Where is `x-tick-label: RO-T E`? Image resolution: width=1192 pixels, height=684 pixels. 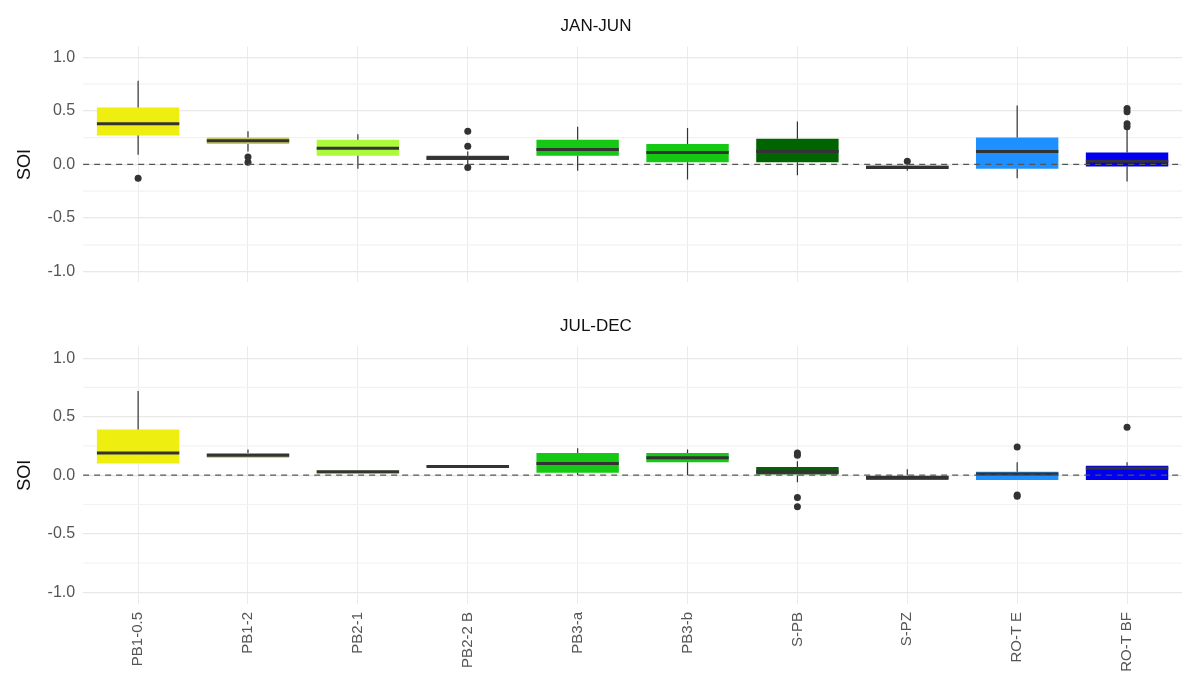
x-tick-label: RO-T E is located at coordinates (1016, 637).